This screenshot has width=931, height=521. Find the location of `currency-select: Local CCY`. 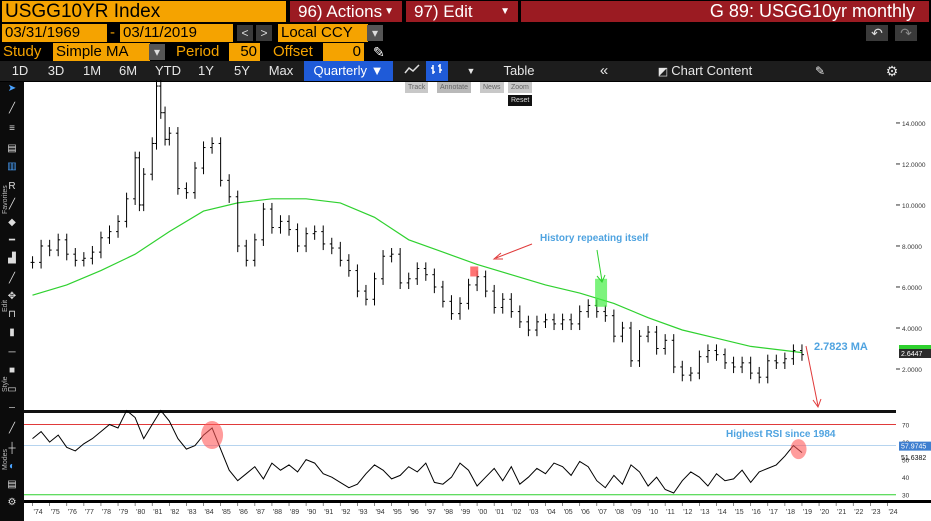

currency-select: Local CCY is located at coordinates (323, 33).